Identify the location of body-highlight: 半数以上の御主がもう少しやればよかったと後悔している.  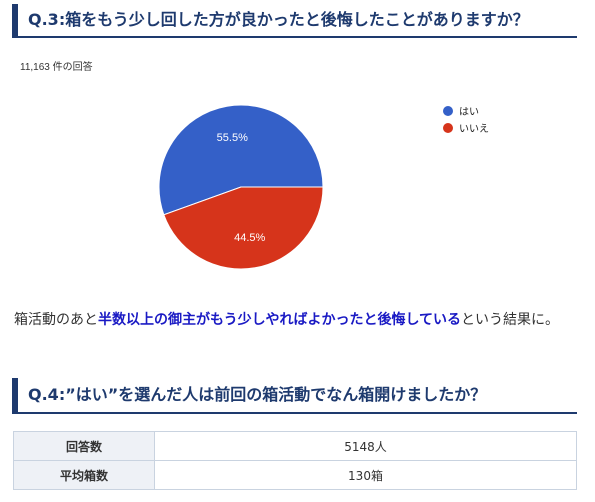
(280, 320).